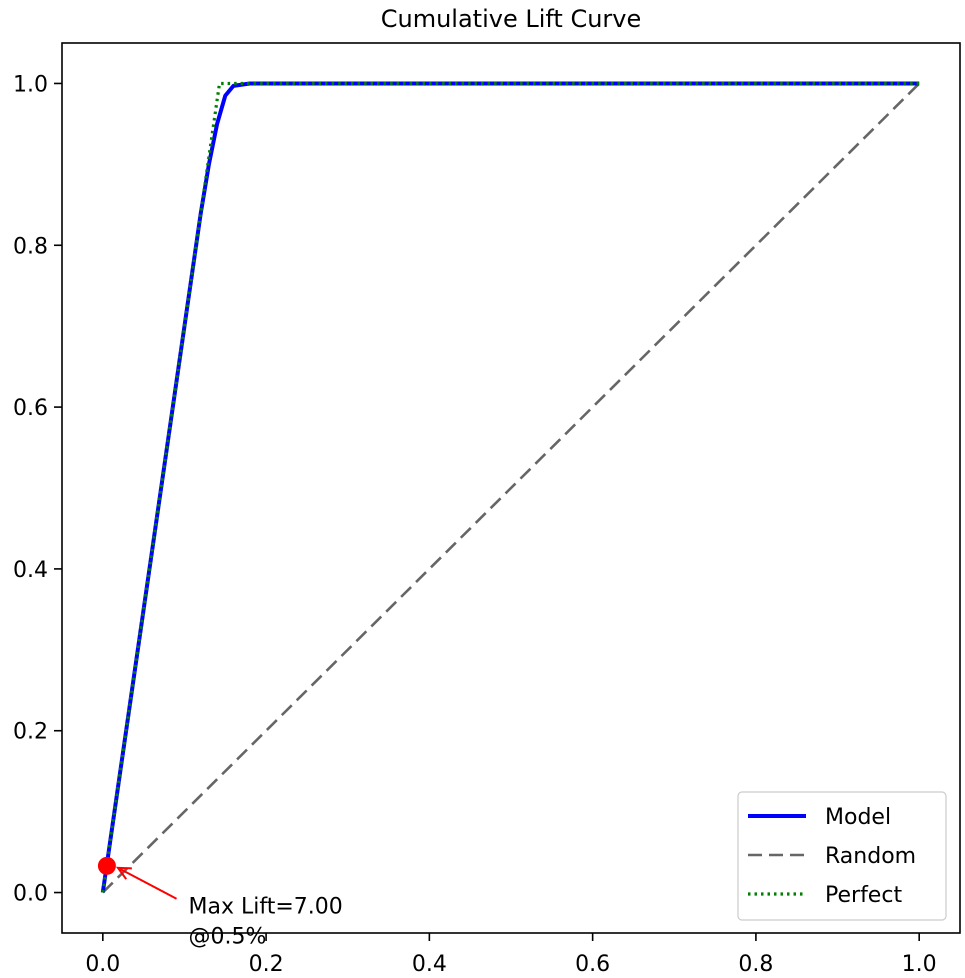  What do you see at coordinates (858, 817) in the screenshot?
I see `legend-label-model: Model` at bounding box center [858, 817].